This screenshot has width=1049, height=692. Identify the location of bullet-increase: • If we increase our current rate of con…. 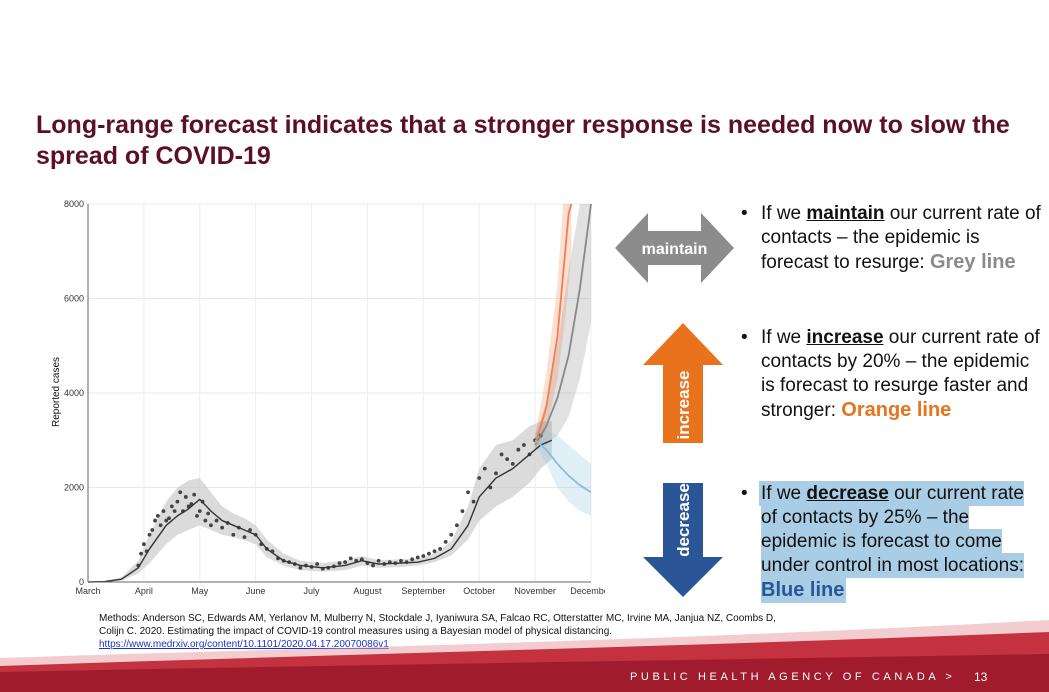
(891, 374).